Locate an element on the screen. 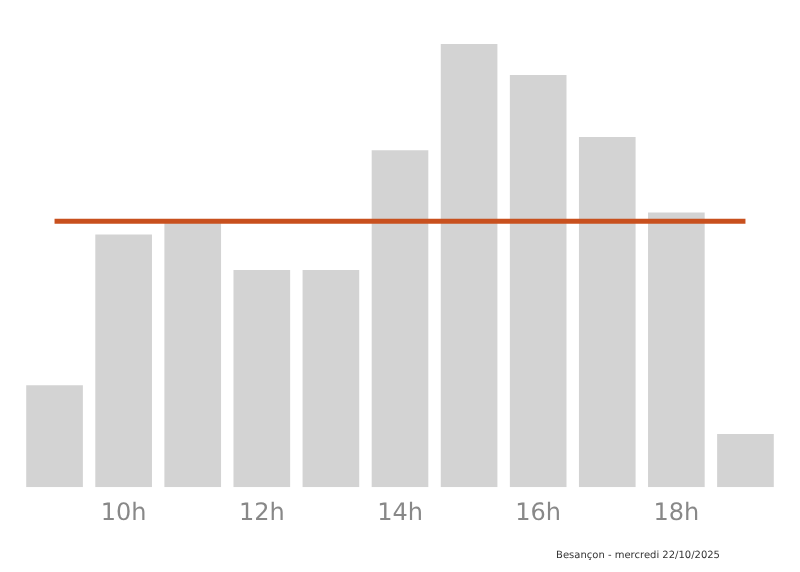  x-tick-label: 14h is located at coordinates (400, 511).